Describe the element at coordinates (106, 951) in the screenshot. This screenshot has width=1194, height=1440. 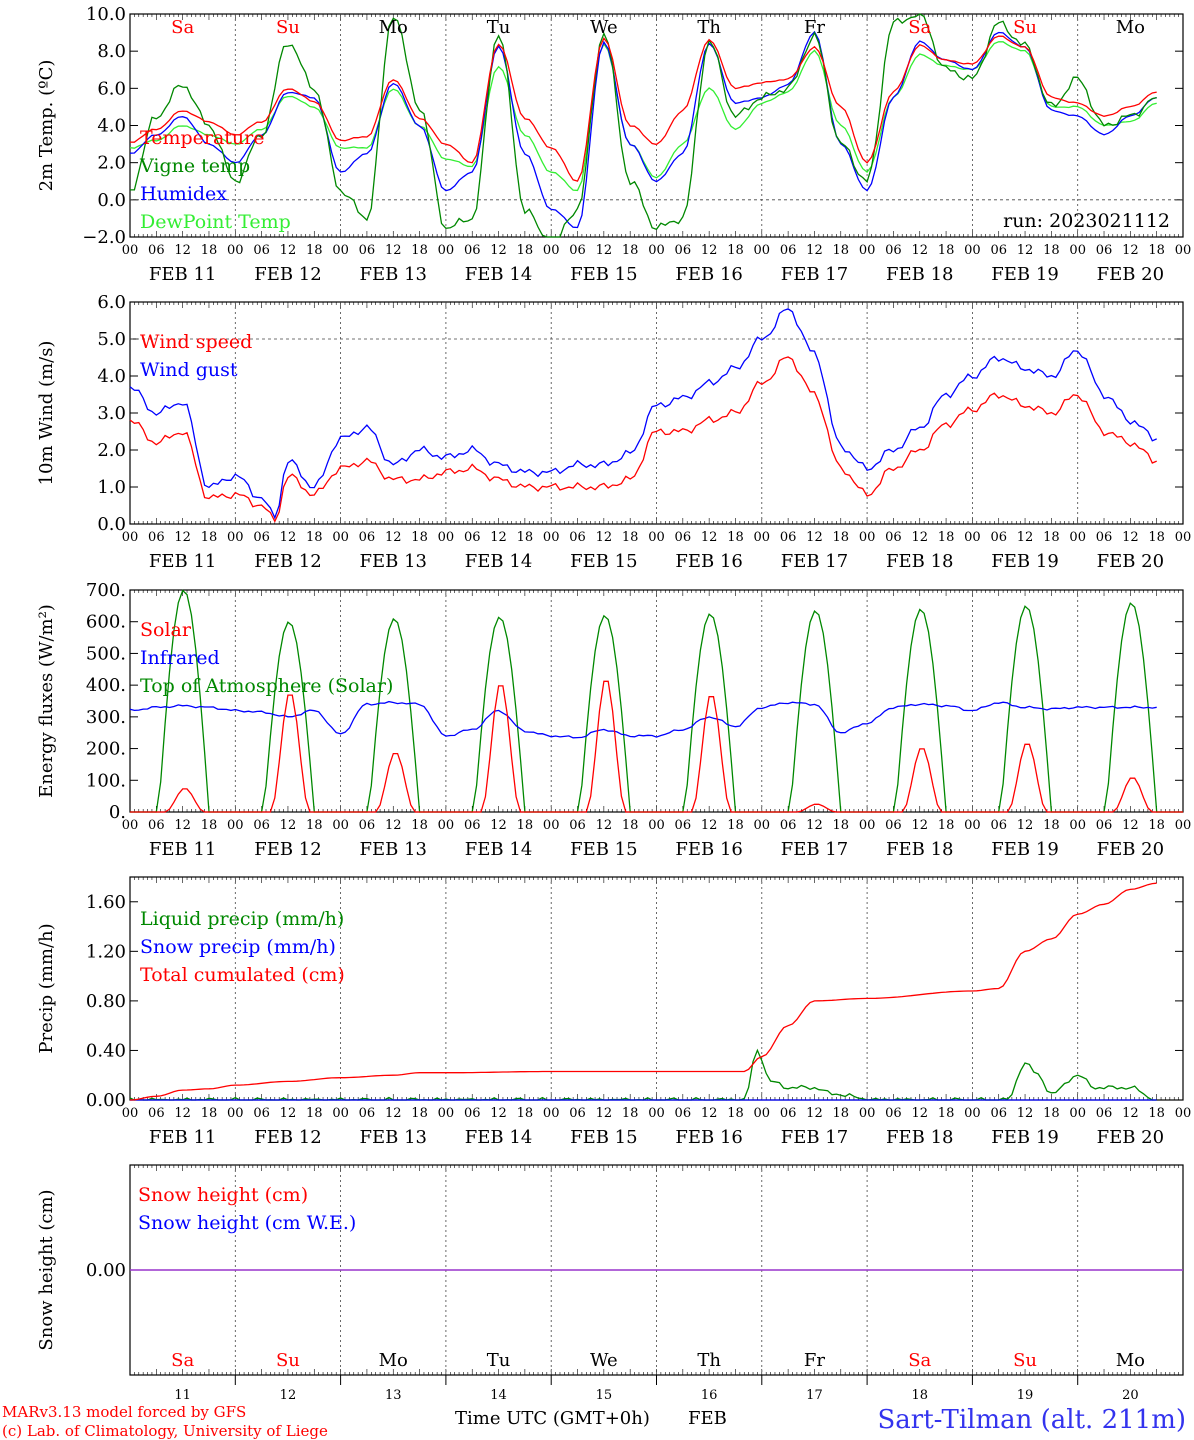
I see `y-tick-label: 1.20` at that location.